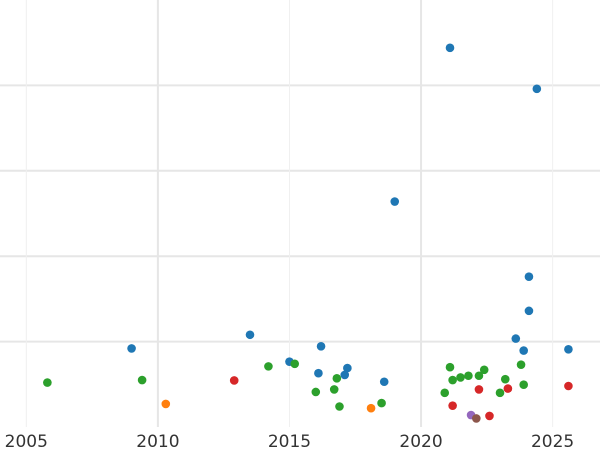 The image size is (600, 450). Describe the element at coordinates (420, 441) in the screenshot. I see `x-tick-label: 2020` at that location.